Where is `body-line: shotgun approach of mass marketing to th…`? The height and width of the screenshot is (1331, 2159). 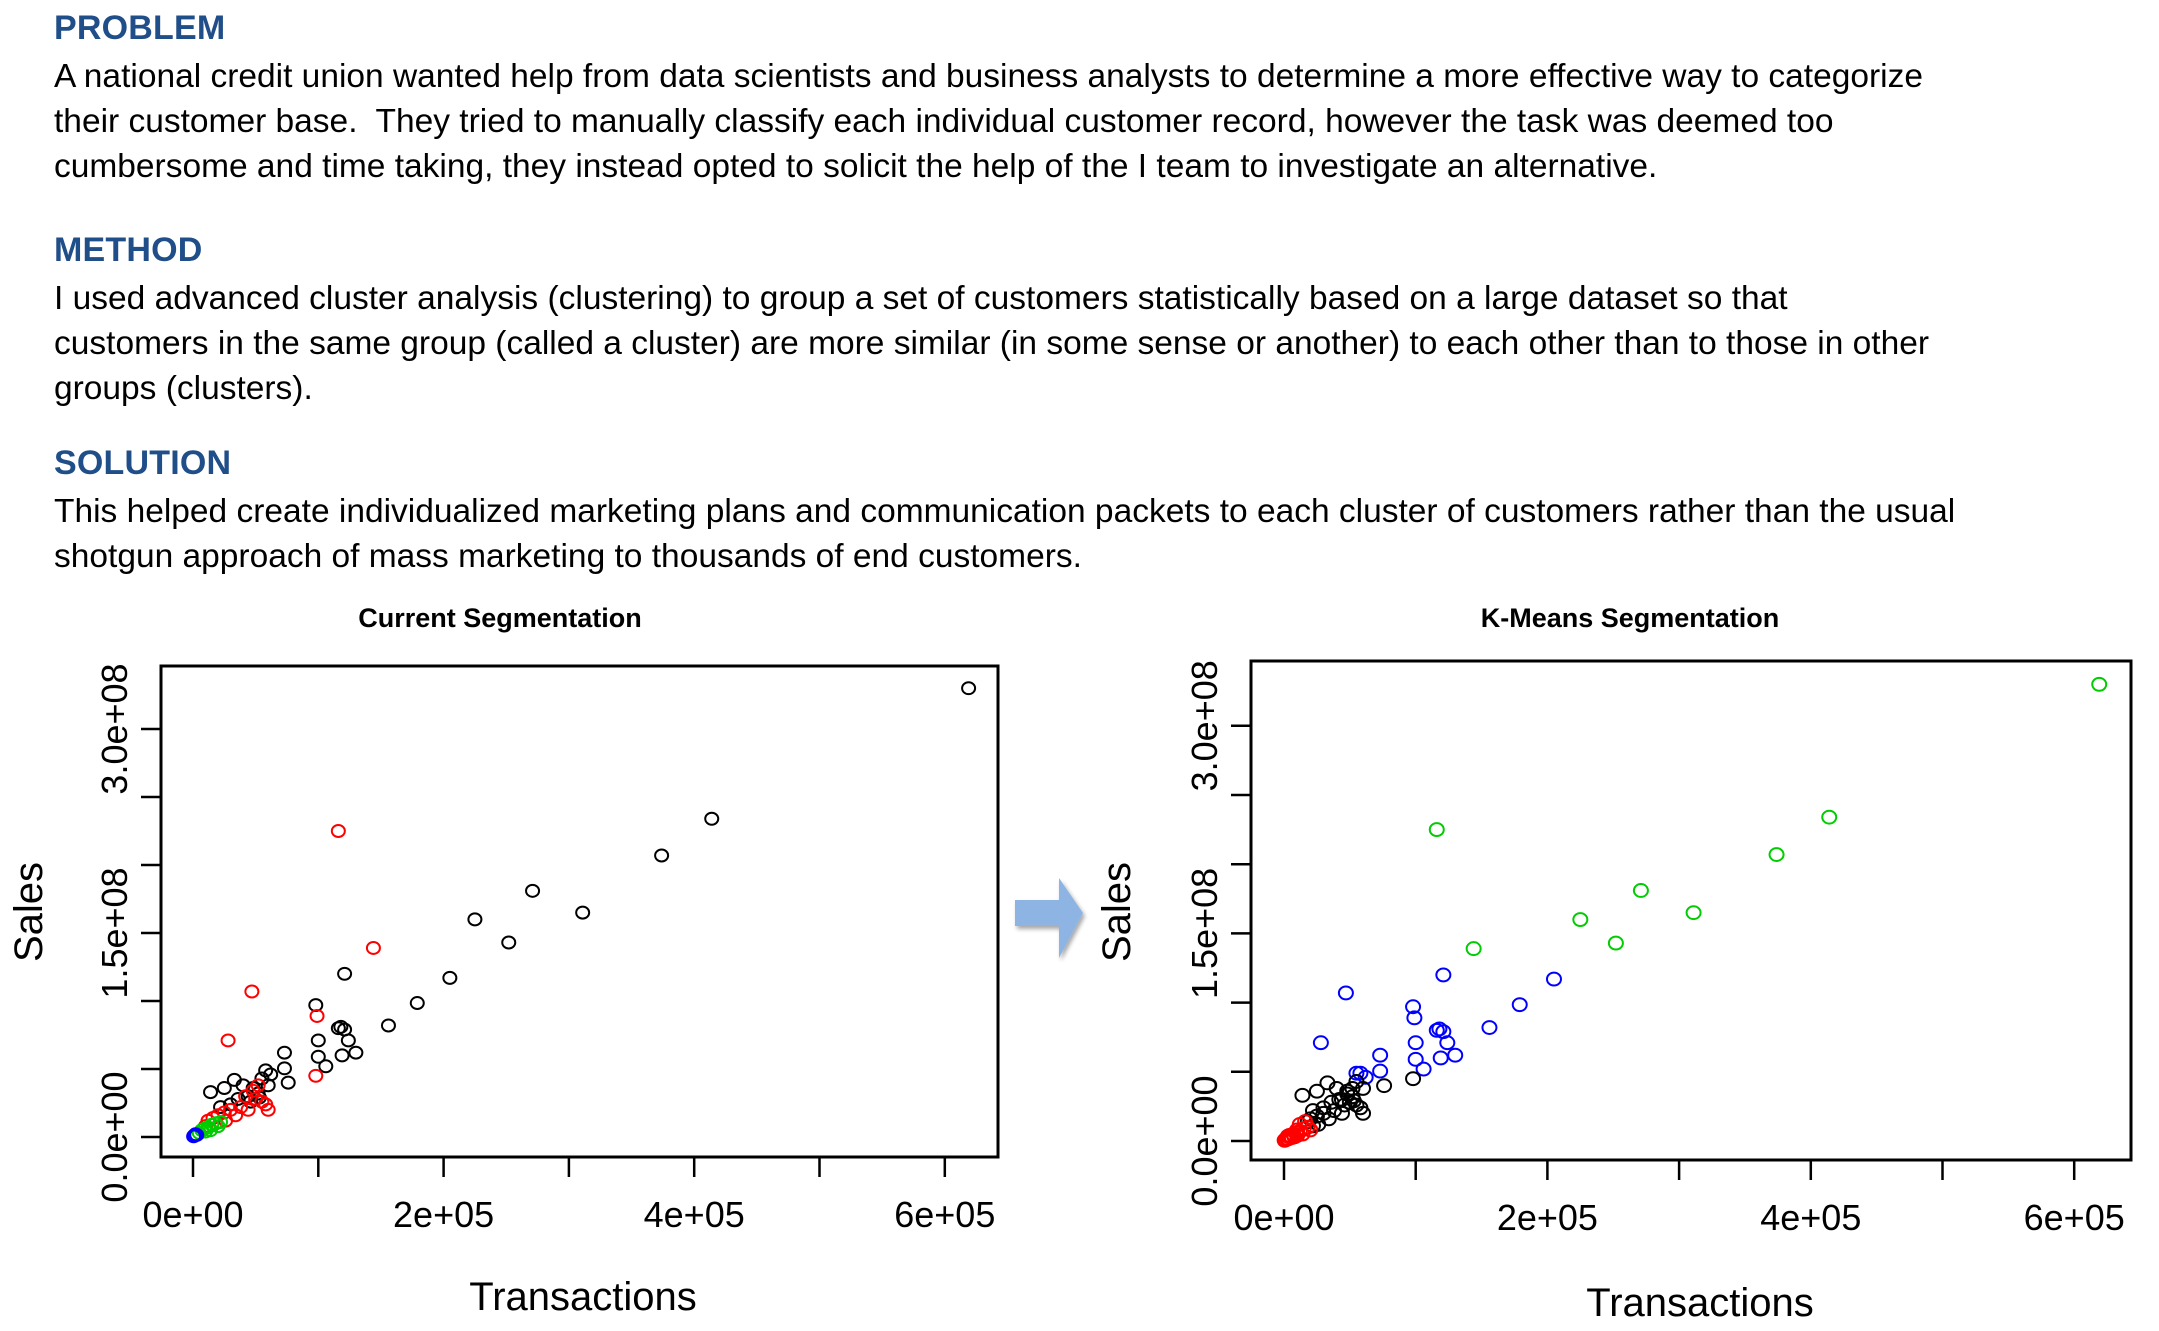
body-line: shotgun approach of mass marketing to th… is located at coordinates (568, 556).